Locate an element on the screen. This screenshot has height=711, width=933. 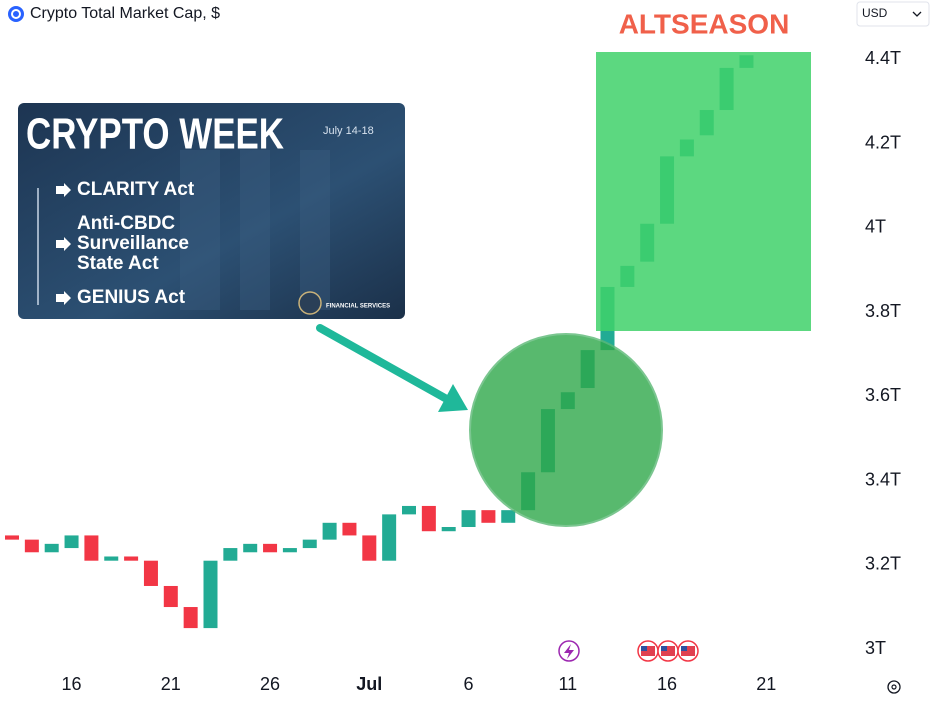
event-icons is located at coordinates (628, 651).